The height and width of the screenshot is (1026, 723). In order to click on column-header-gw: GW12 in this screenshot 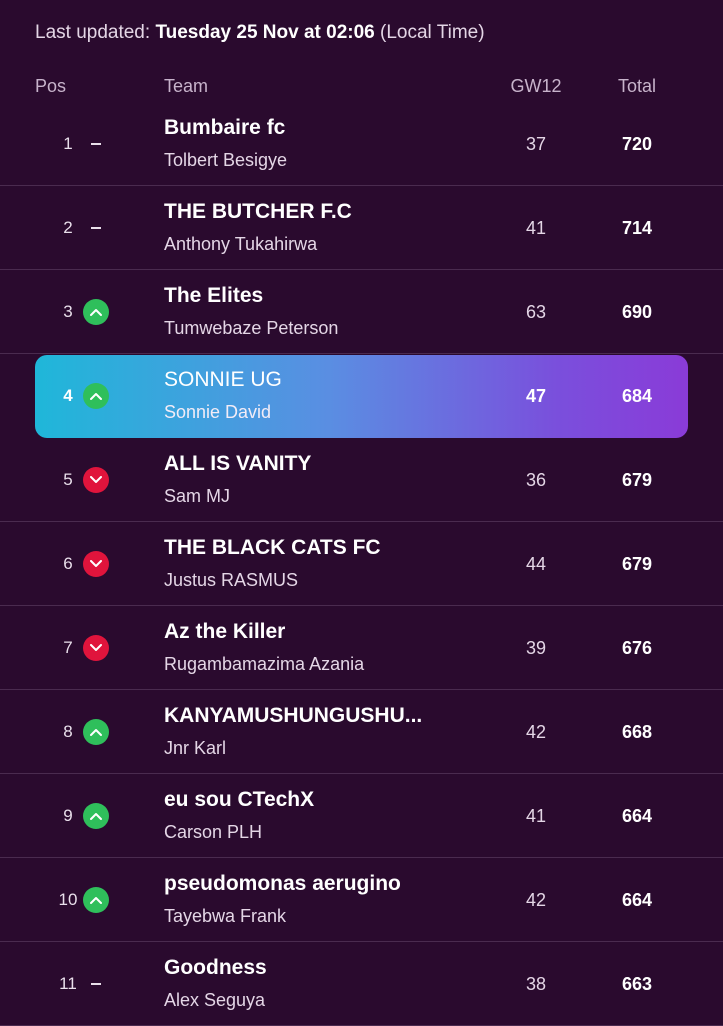, I will do `click(536, 86)`.